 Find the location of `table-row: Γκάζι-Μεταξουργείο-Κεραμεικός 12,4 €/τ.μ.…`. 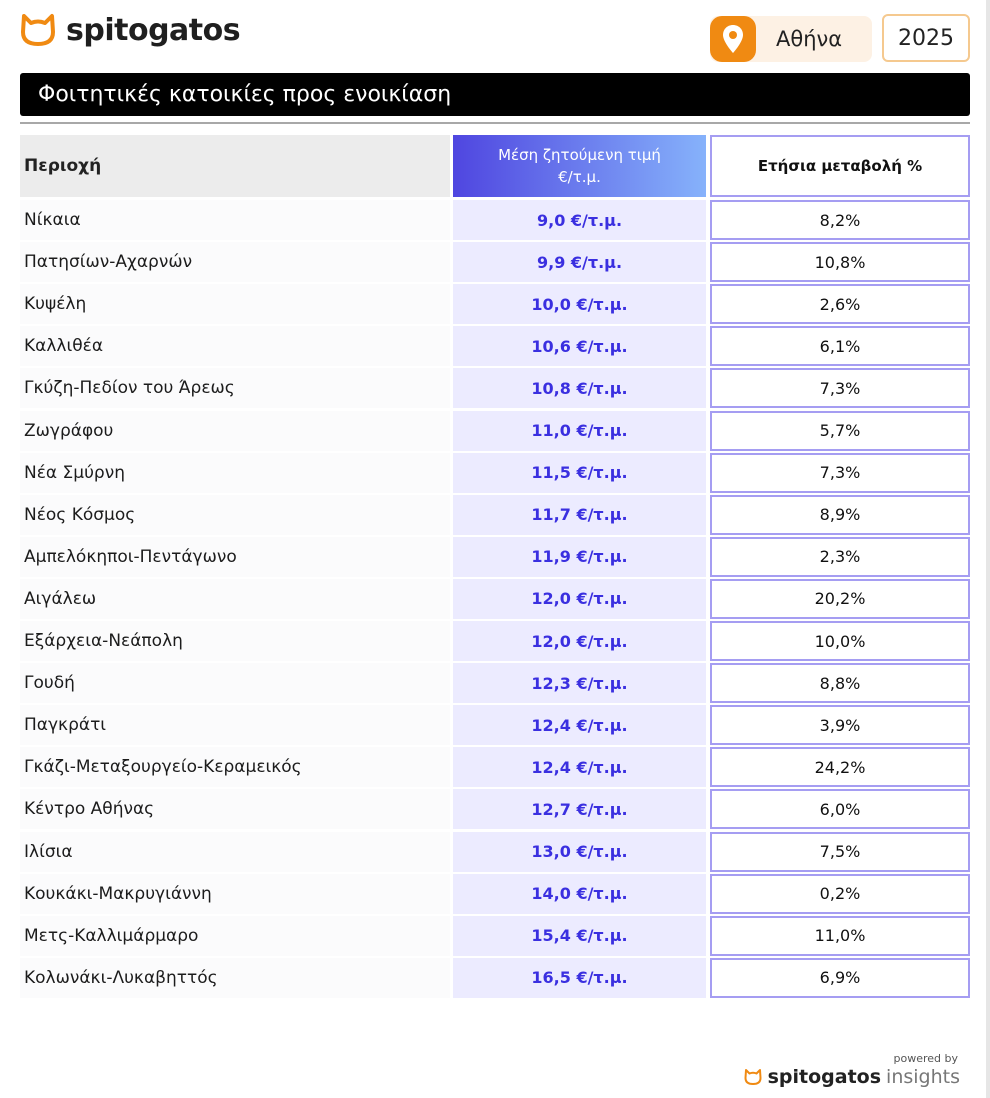

table-row: Γκάζι-Μεταξουργείο-Κεραμεικός 12,4 €/τ.μ.… is located at coordinates (495, 767).